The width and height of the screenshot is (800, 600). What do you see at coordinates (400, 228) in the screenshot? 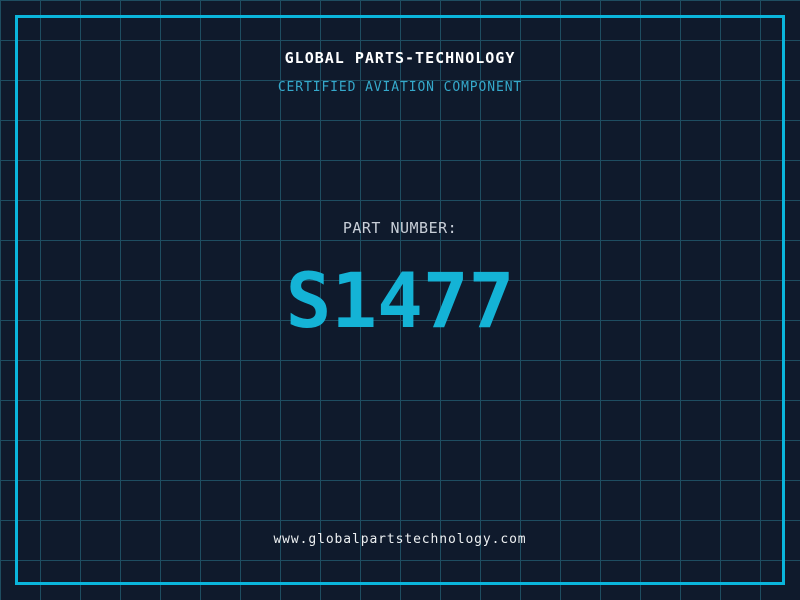
I see `part-number-label: PART NUMBER:` at bounding box center [400, 228].